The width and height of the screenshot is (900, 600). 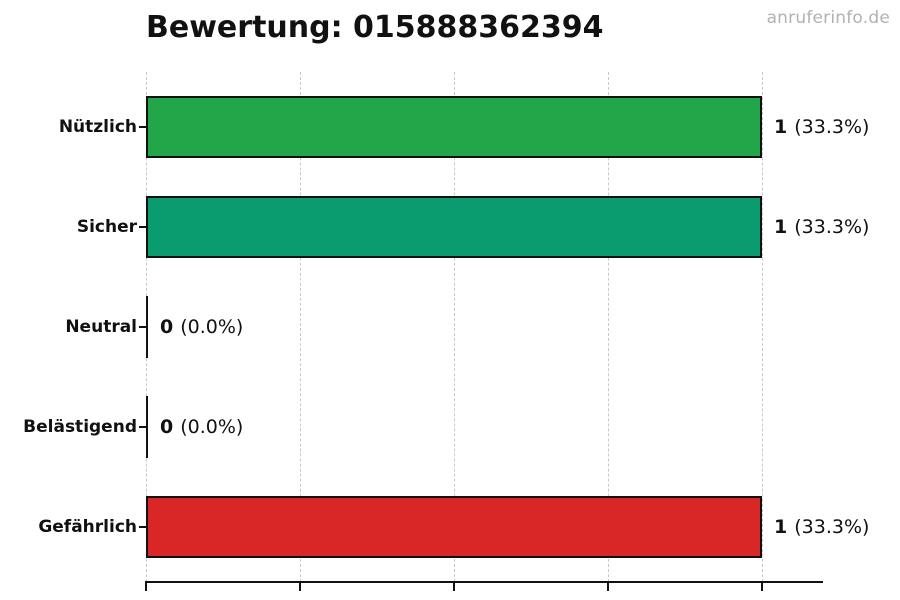 What do you see at coordinates (147, 327) in the screenshot?
I see `bar-neutral` at bounding box center [147, 327].